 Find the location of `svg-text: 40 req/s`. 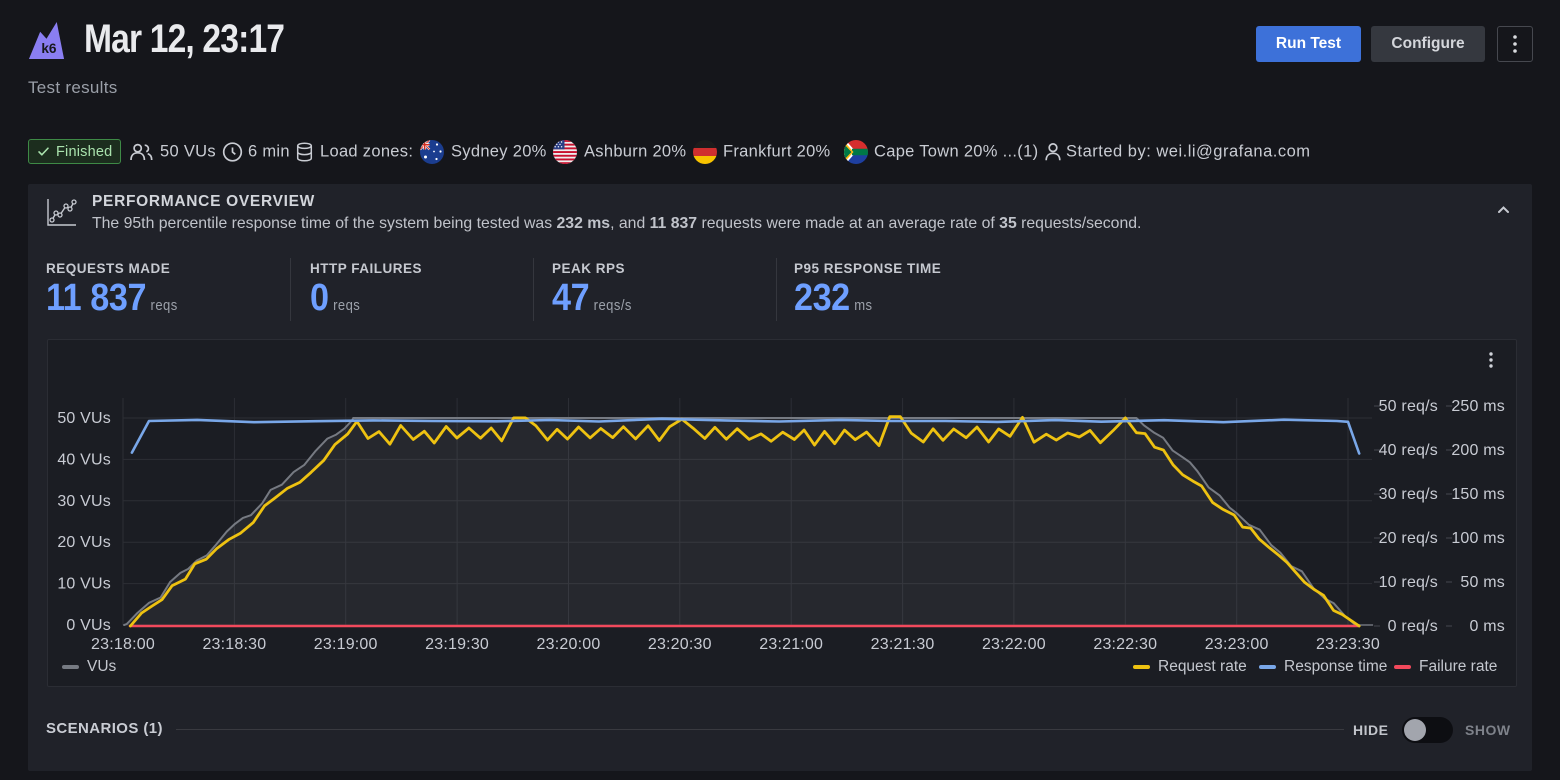

svg-text: 40 req/s is located at coordinates (1408, 450).